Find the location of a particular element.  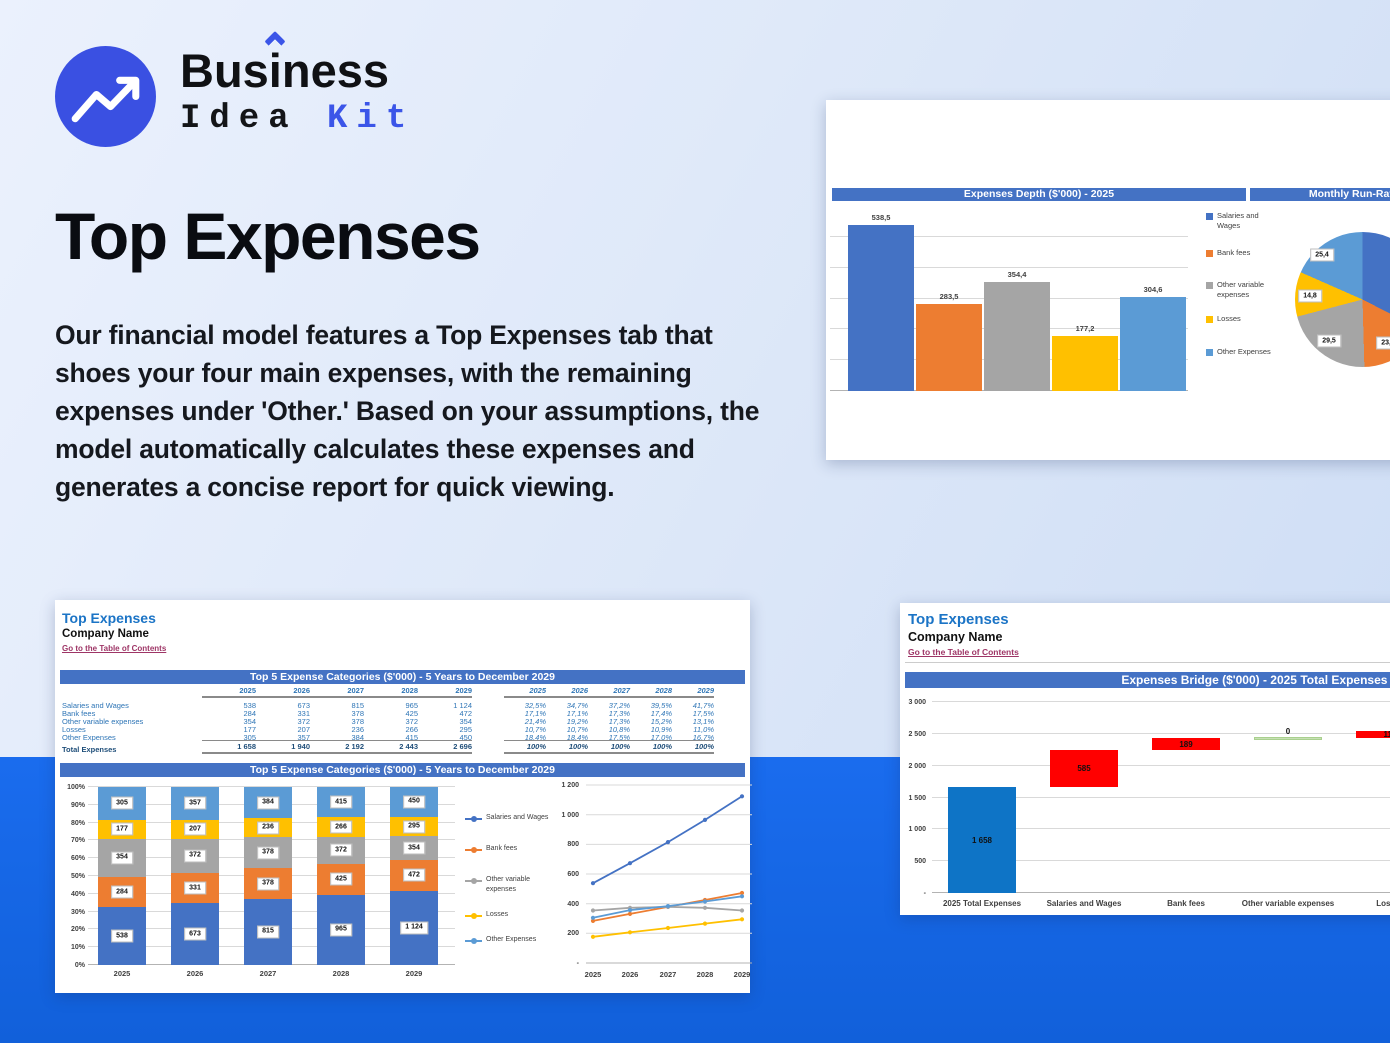

waterfall-connector is located at coordinates (1288, 738).